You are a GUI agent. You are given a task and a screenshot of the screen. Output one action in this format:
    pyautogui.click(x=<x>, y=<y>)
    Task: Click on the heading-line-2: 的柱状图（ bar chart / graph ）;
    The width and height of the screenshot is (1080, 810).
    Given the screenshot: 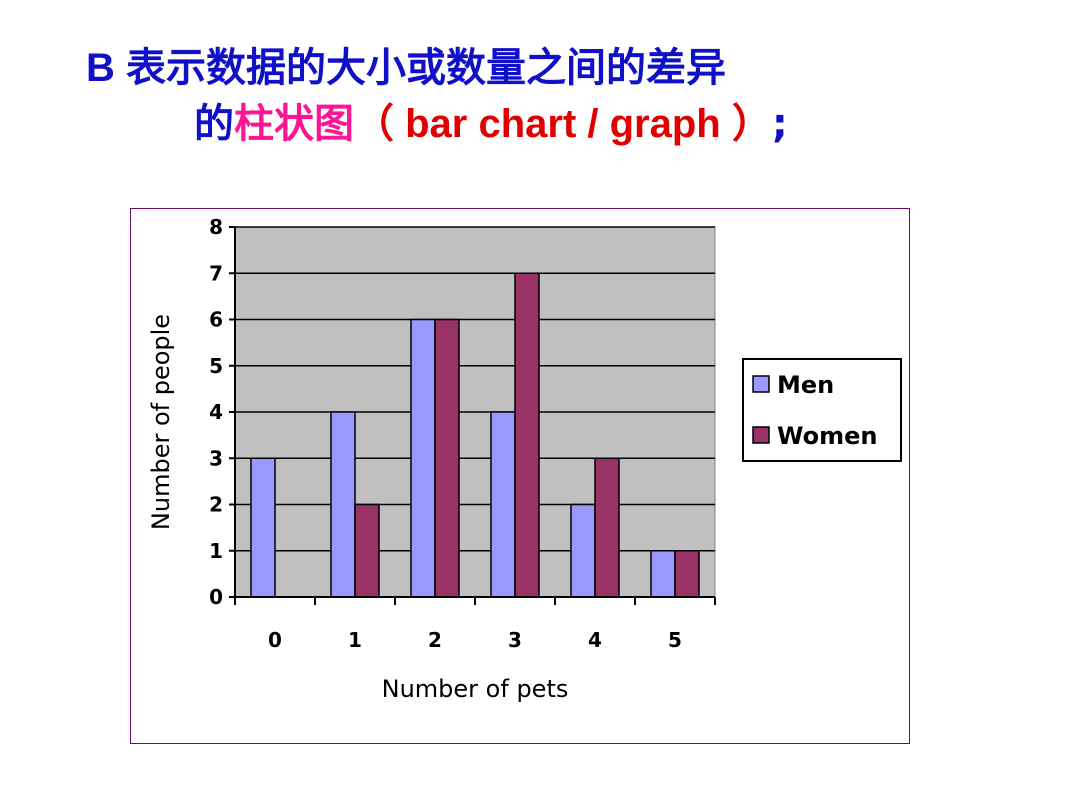 What is the action you would take?
    pyautogui.click(x=566, y=124)
    